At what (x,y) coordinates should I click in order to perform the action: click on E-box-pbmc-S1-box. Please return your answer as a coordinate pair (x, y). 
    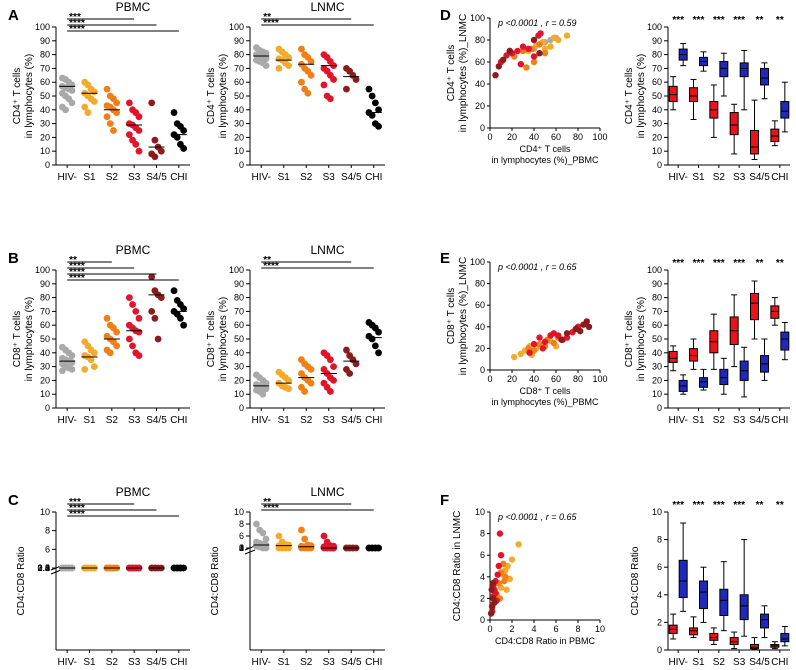
    Looking at the image, I should click on (693, 355).